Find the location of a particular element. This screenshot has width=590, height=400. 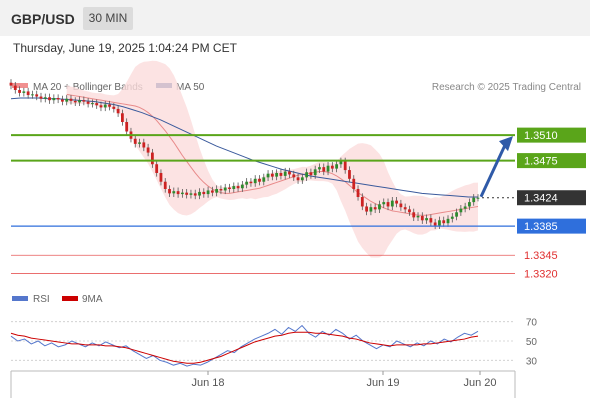

target-label: 1.3345 is located at coordinates (541, 256).